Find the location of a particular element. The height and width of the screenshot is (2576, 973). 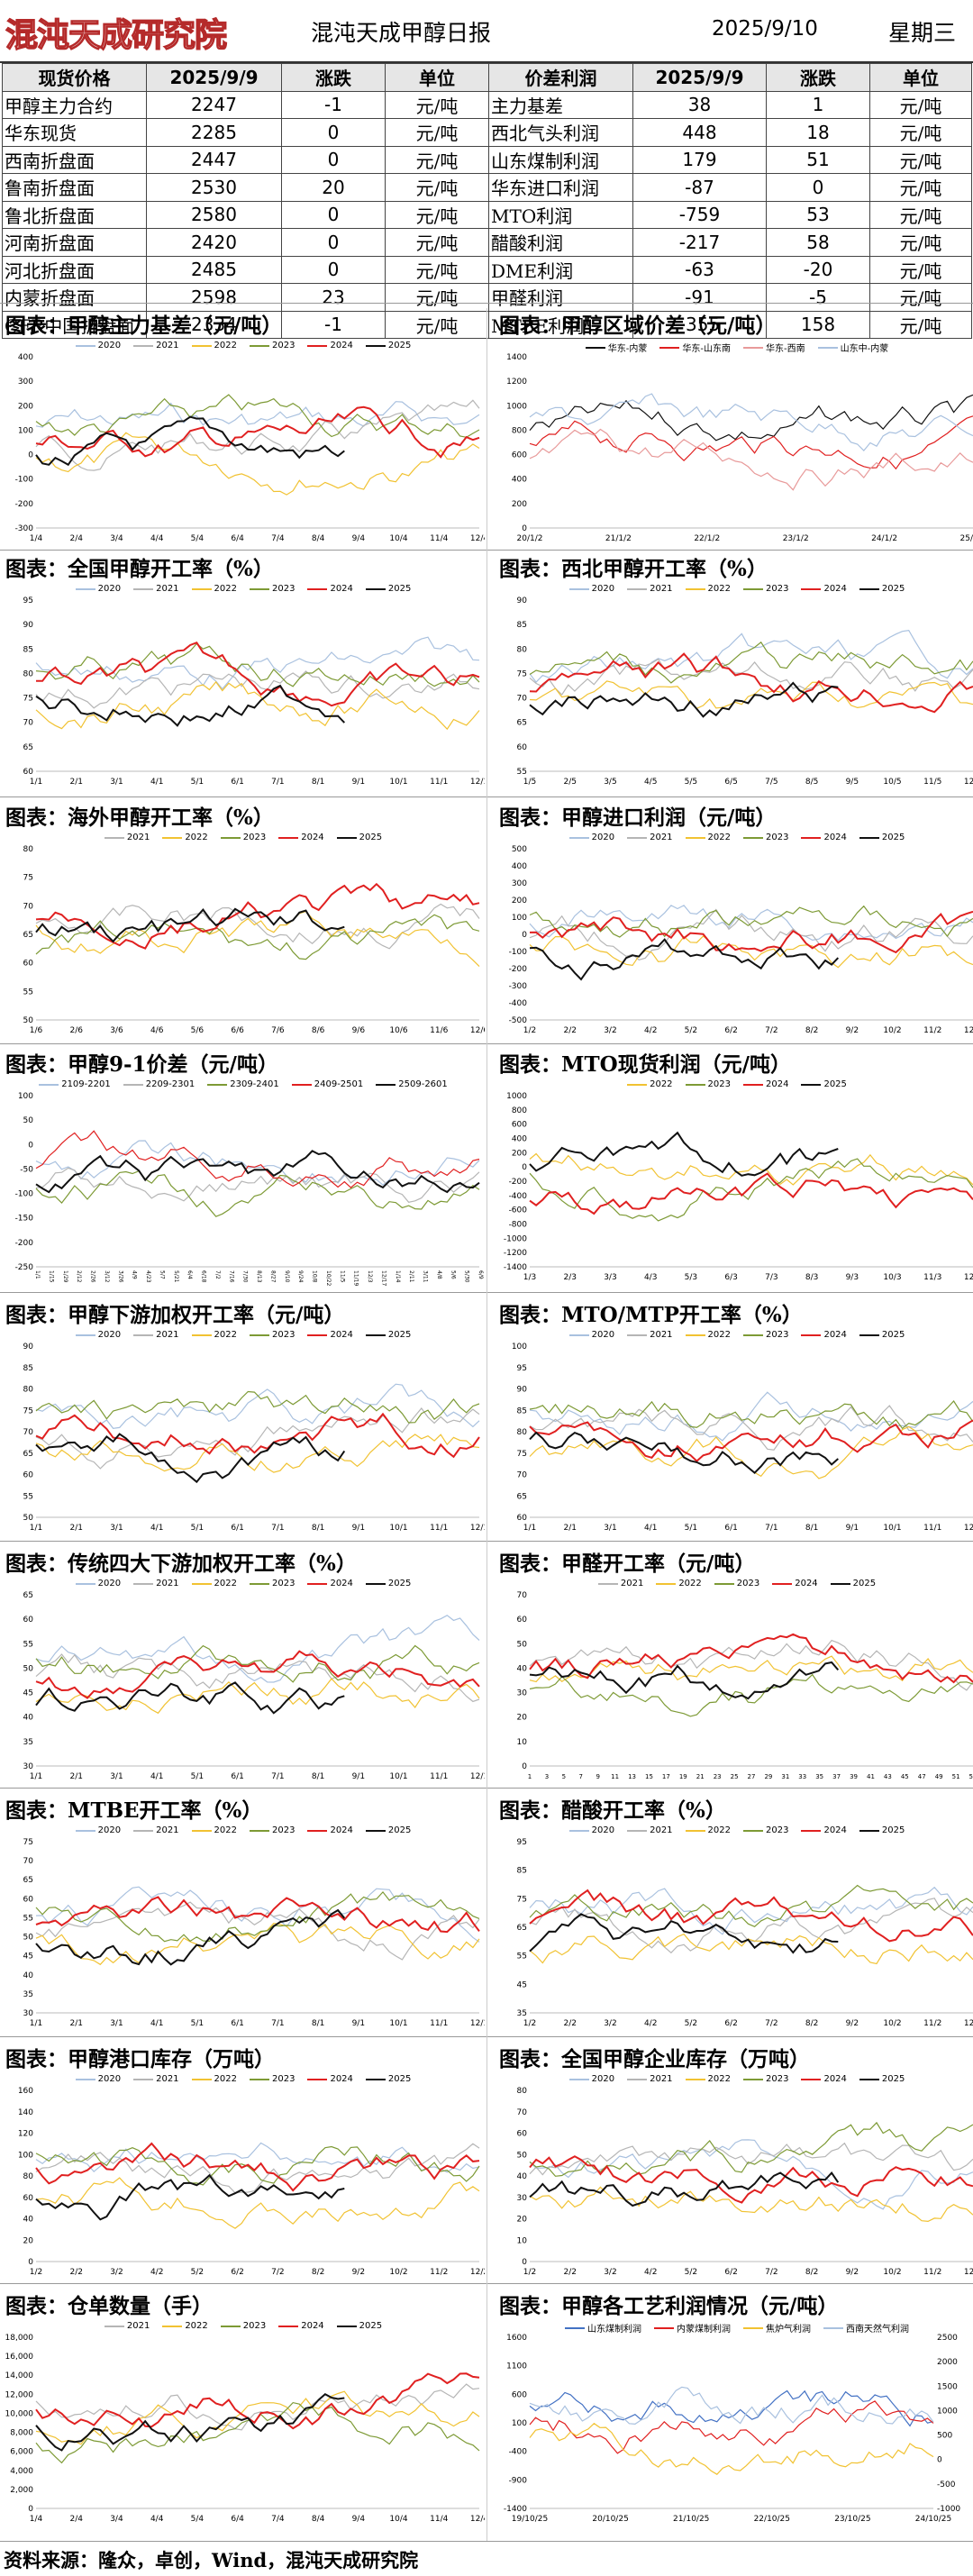

table-cell: MTBE利润 is located at coordinates (561, 324).